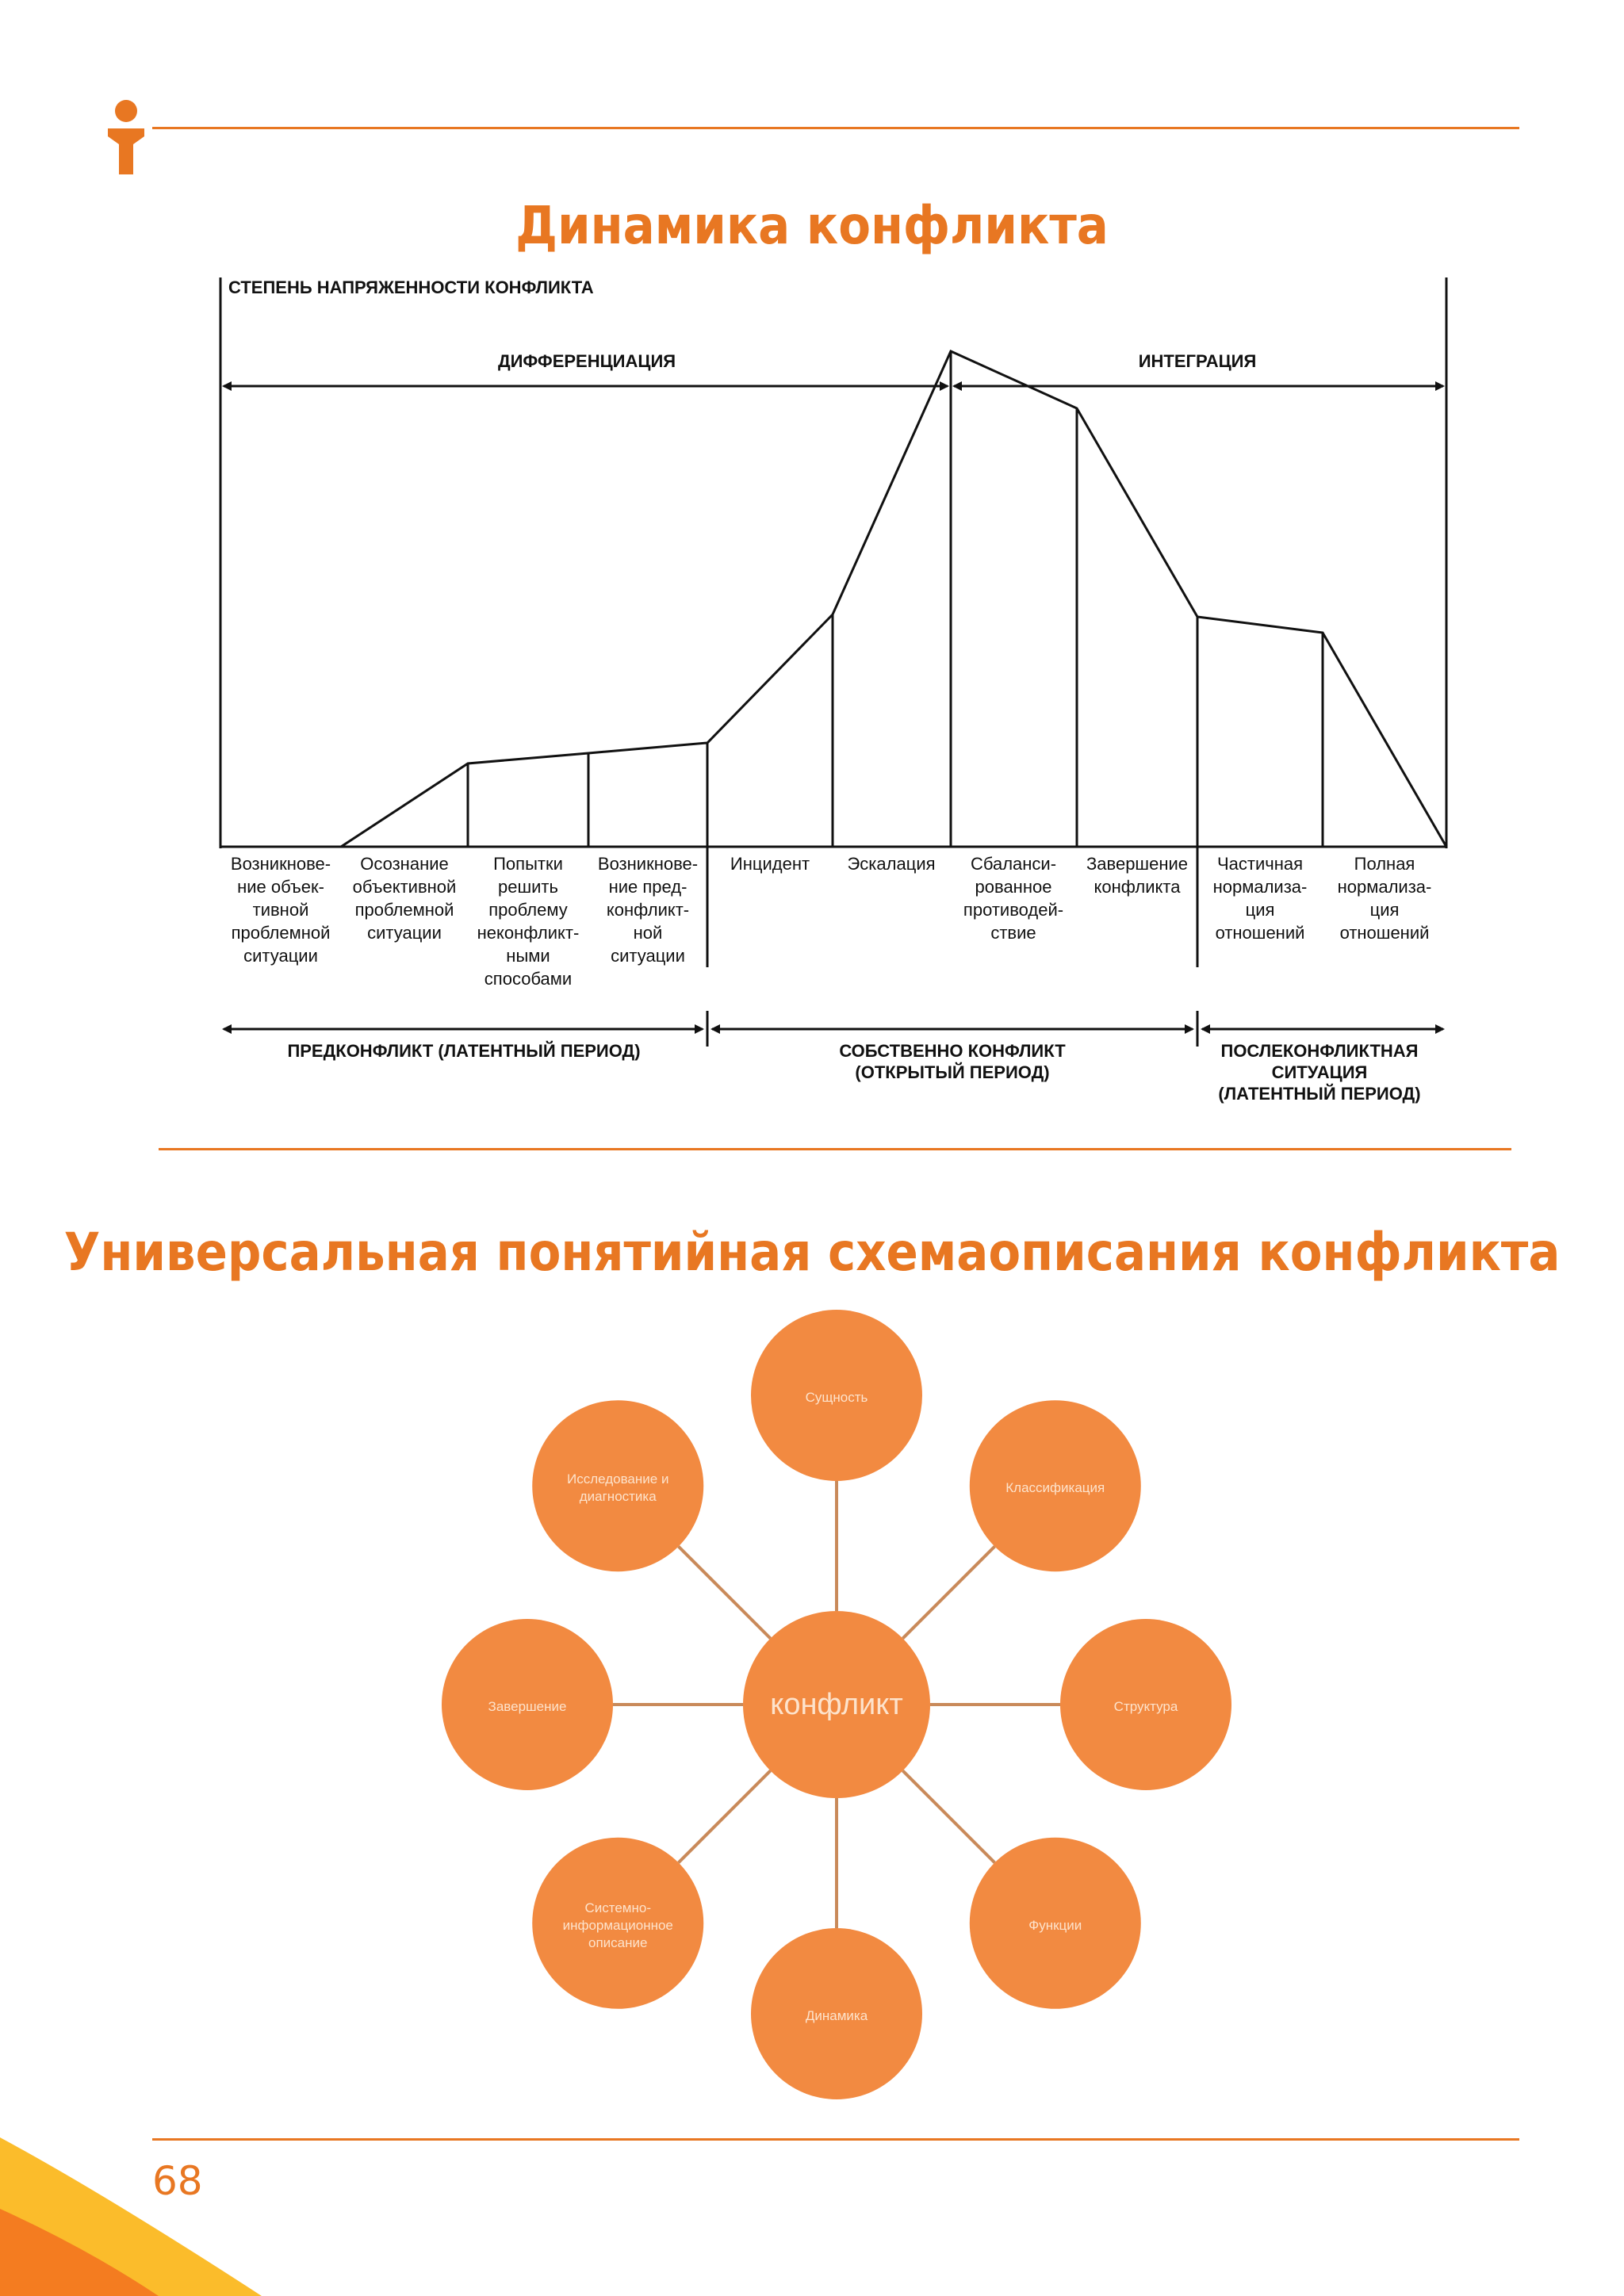  Describe the element at coordinates (463, 1051) in the screenshot. I see `period-label-0: ПРЕДКОНФЛИКТ (ЛАТЕНТНЫЙ ПЕРИОД)` at that location.